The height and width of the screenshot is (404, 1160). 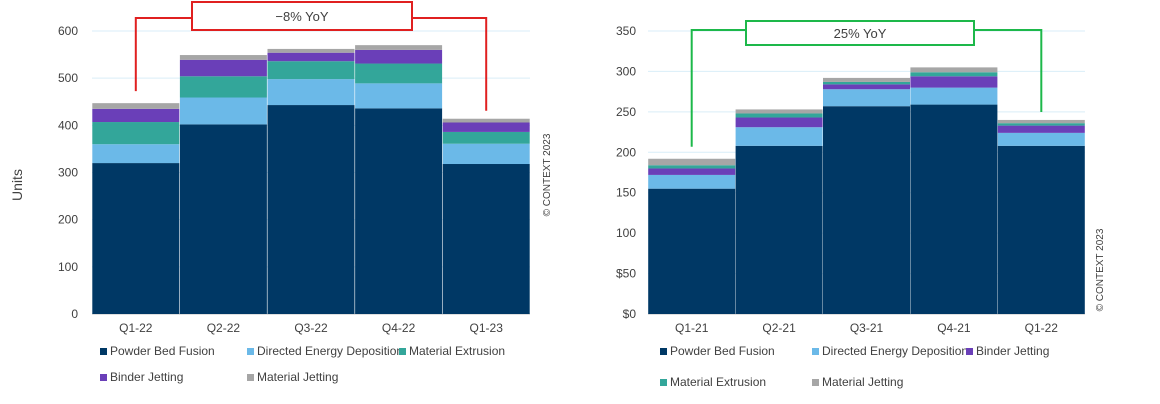 What do you see at coordinates (626, 193) in the screenshot?
I see `y-tick-label: 150` at bounding box center [626, 193].